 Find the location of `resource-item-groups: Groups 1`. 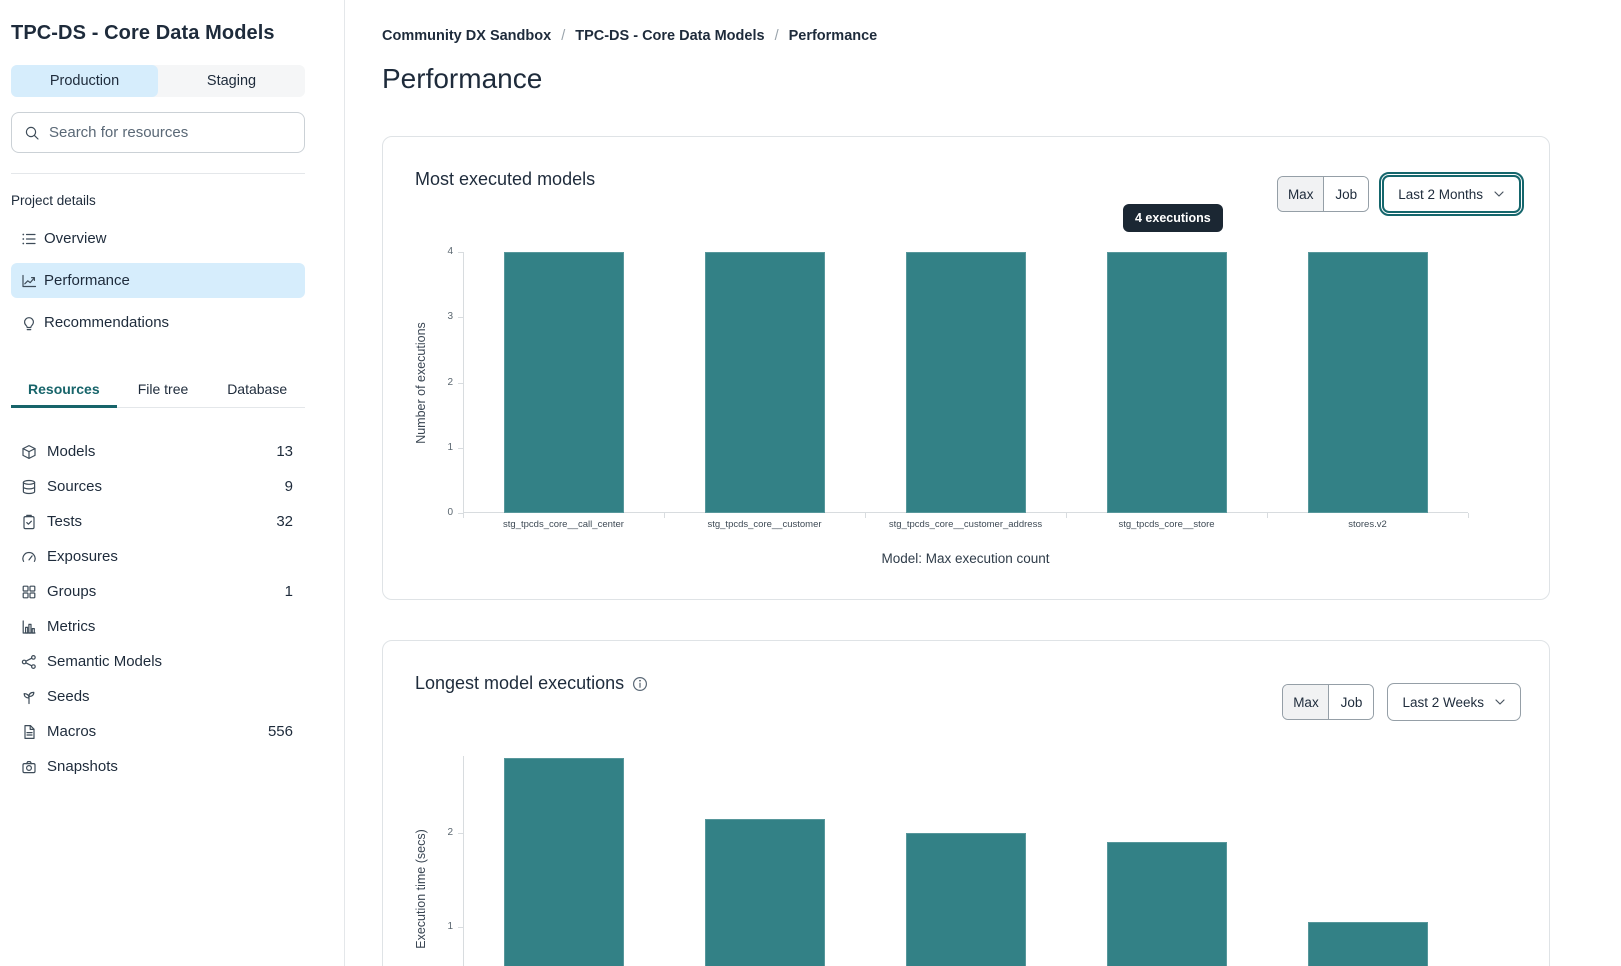

resource-item-groups: Groups 1 is located at coordinates (158, 591).